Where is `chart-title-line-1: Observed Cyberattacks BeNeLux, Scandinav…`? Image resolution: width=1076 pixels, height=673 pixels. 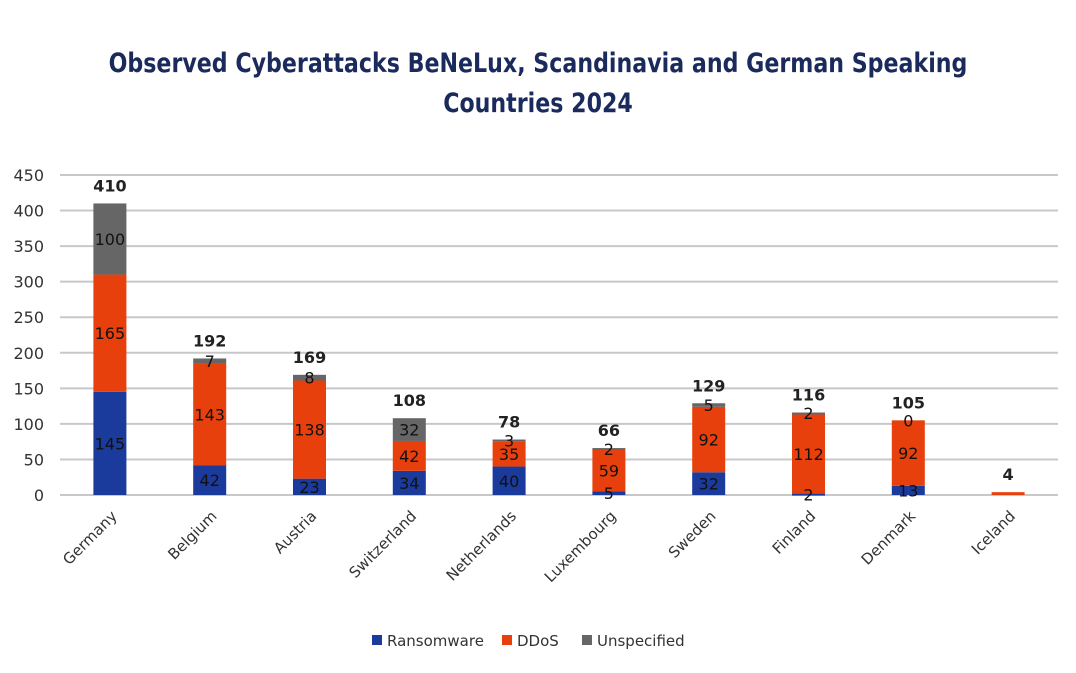
chart-title-line-1: Observed Cyberattacks BeNeLux, Scandinav… is located at coordinates (538, 63).